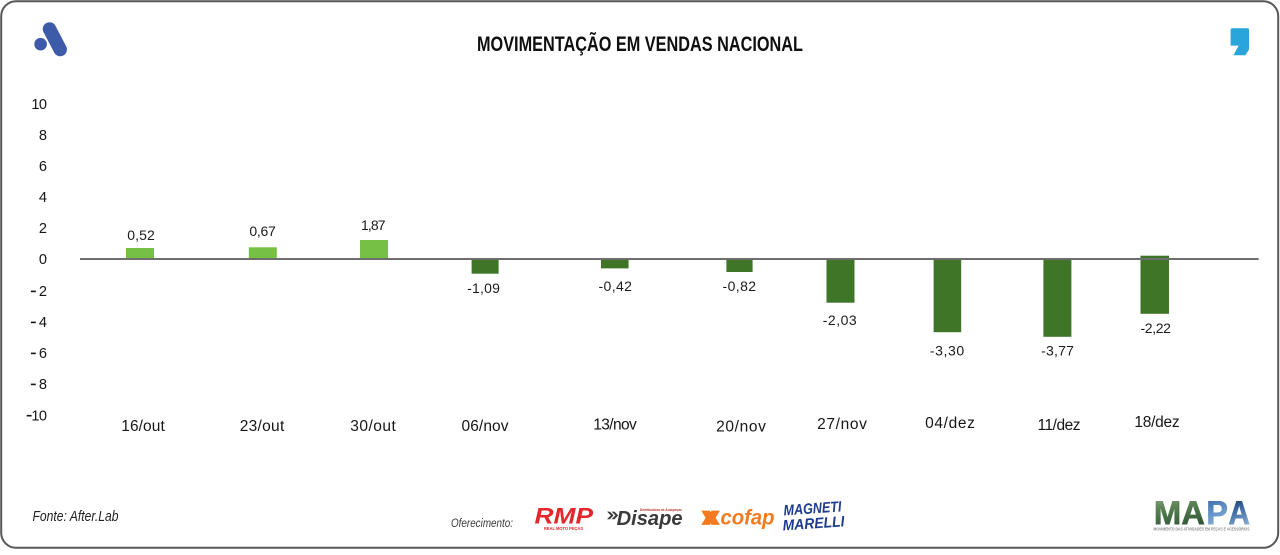  What do you see at coordinates (1059, 425) in the screenshot?
I see `svg-text: 11/dez` at bounding box center [1059, 425].